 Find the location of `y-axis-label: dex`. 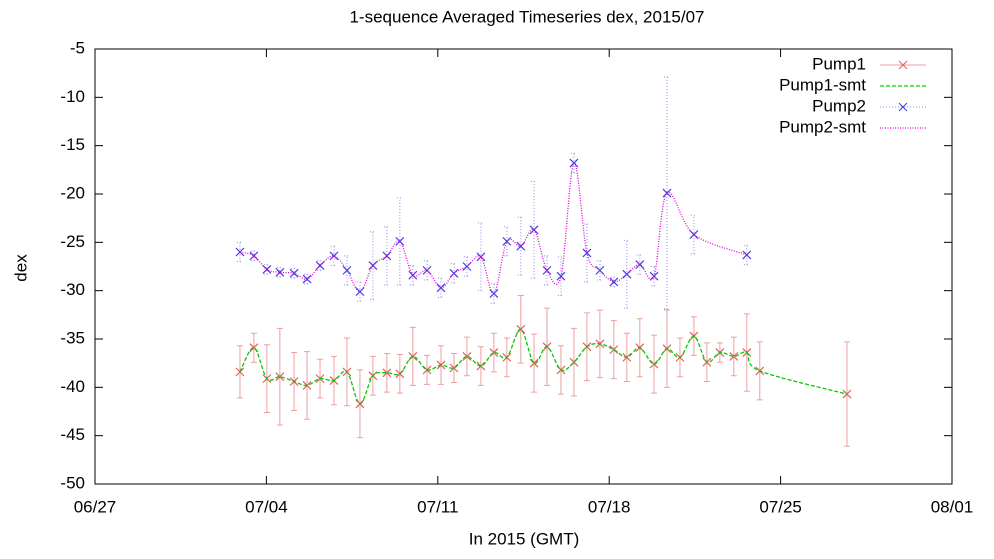

y-axis-label: dex is located at coordinates (20, 268).